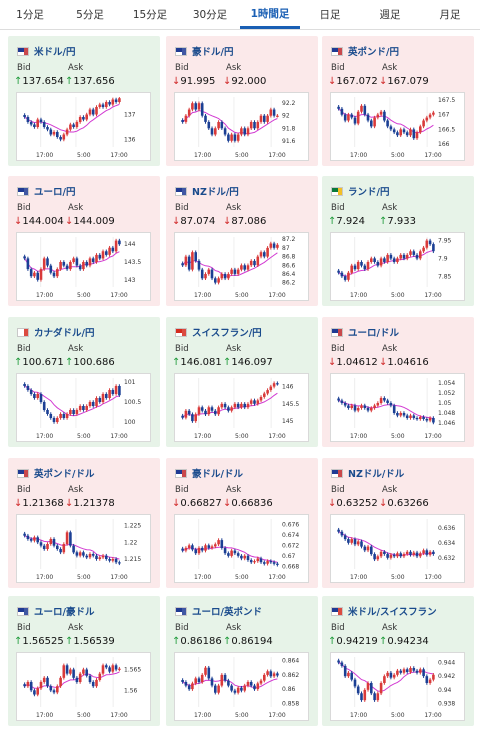 The height and width of the screenshot is (736, 480). I want to click on currency-pair-link: 豪ドル/円, so click(213, 52).